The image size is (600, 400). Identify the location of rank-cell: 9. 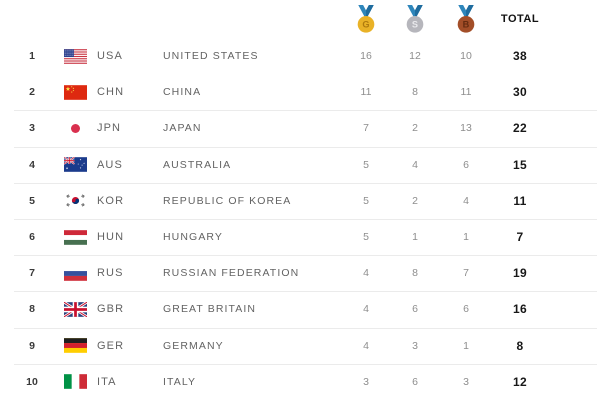
(32, 345).